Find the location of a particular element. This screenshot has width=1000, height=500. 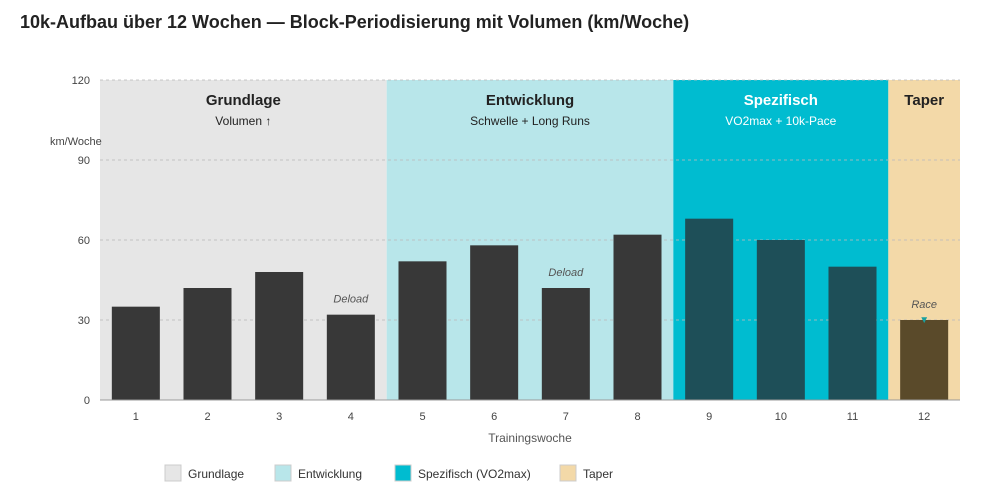

phase-label: Entwicklung is located at coordinates (530, 100).